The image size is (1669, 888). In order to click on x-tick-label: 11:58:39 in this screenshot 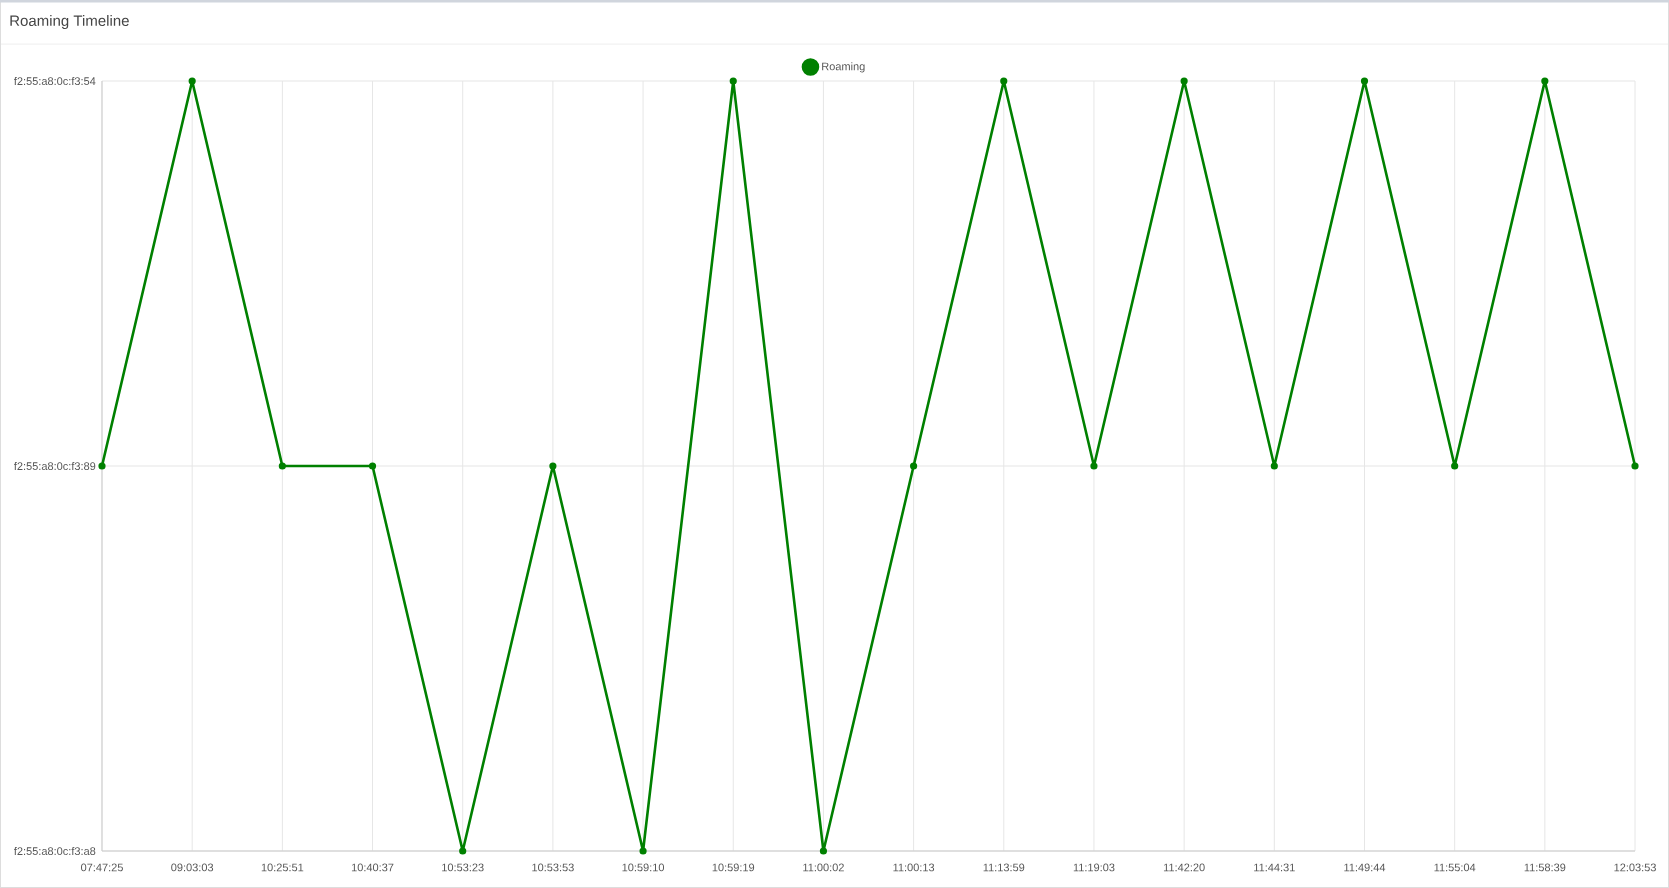, I will do `click(1545, 867)`.